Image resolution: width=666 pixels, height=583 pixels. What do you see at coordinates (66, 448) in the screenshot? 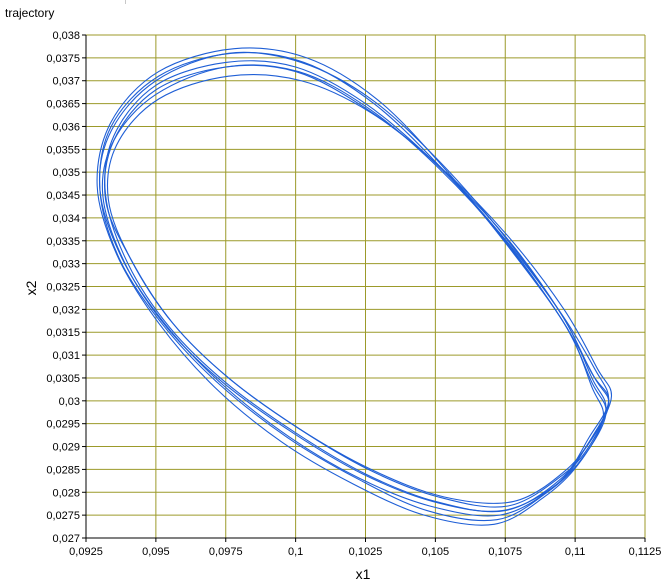
I see `y-tick-label: 0,029` at bounding box center [66, 448].